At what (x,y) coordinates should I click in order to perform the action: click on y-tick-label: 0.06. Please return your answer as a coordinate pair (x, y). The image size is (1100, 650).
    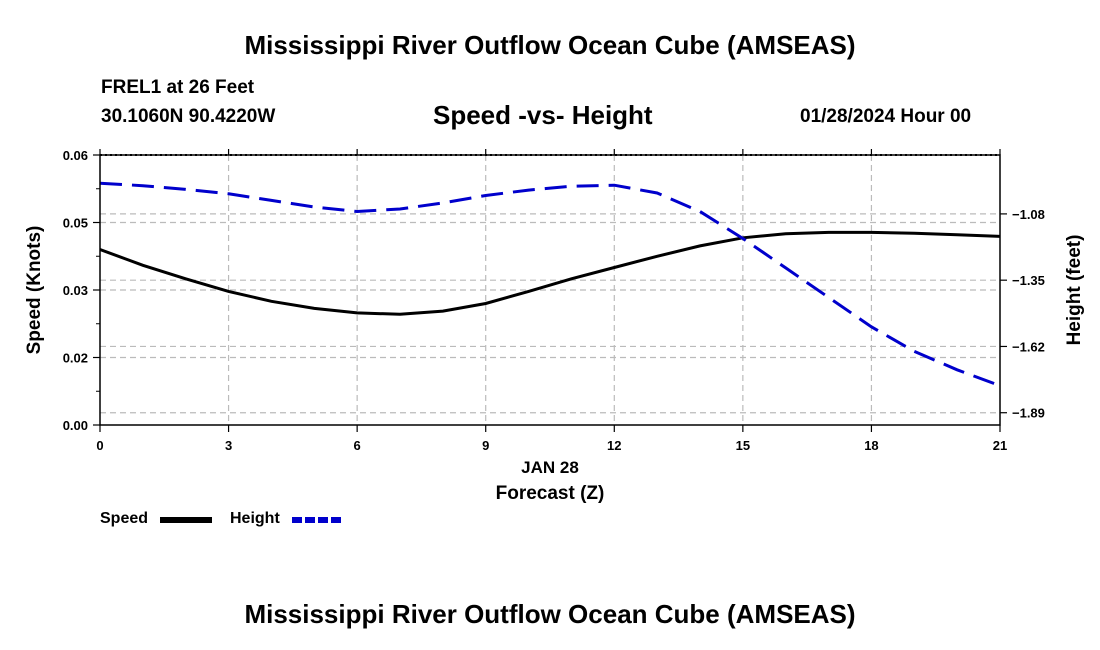
    Looking at the image, I should click on (75, 155).